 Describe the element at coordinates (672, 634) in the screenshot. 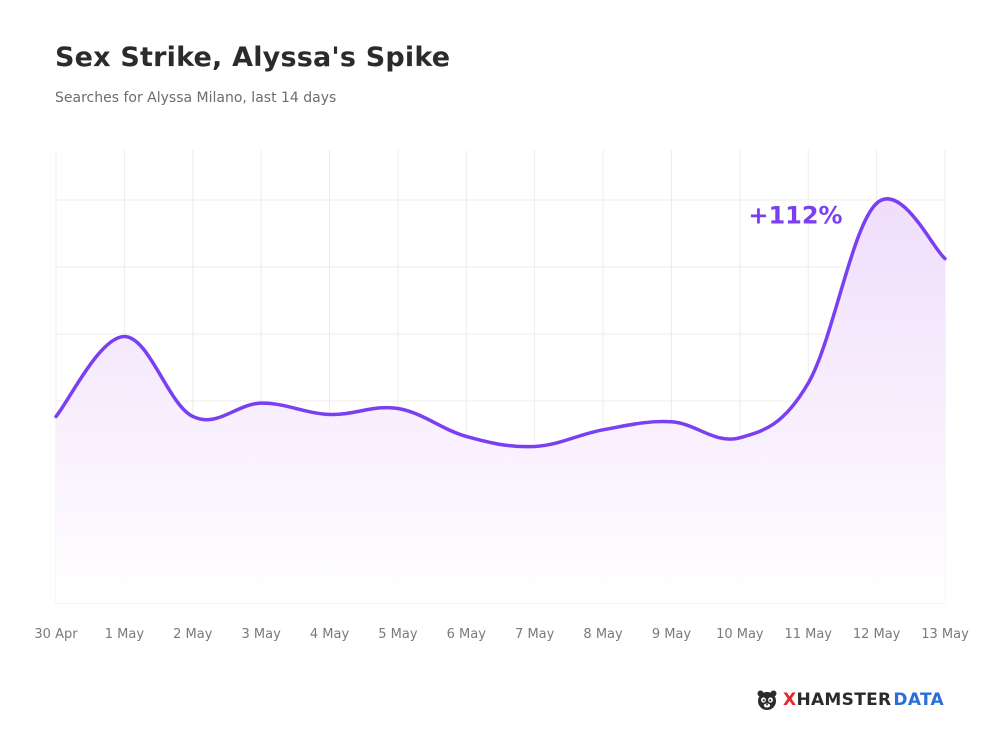

I see `x-tick-label: 9 May` at that location.